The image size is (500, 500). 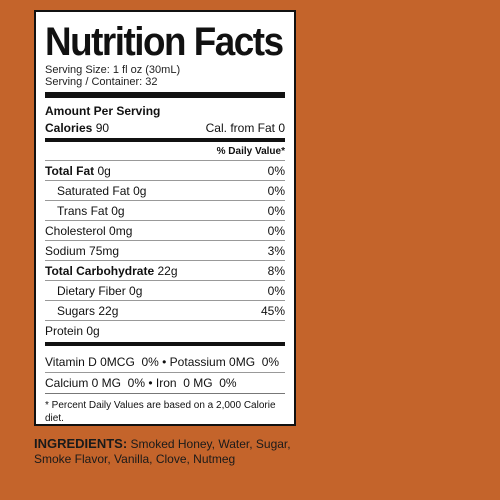 I want to click on nutrient-row-dietary-fiber: Dietary Fiber 0g 0%, so click(x=165, y=290).